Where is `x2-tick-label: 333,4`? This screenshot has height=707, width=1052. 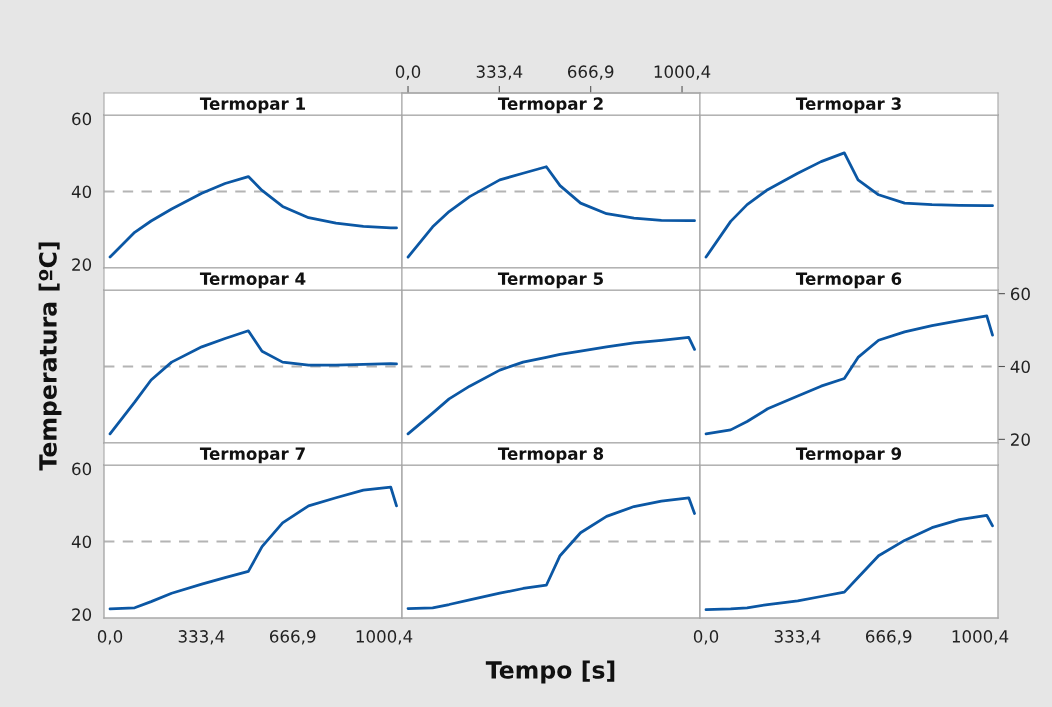
x2-tick-label: 333,4 is located at coordinates (499, 72).